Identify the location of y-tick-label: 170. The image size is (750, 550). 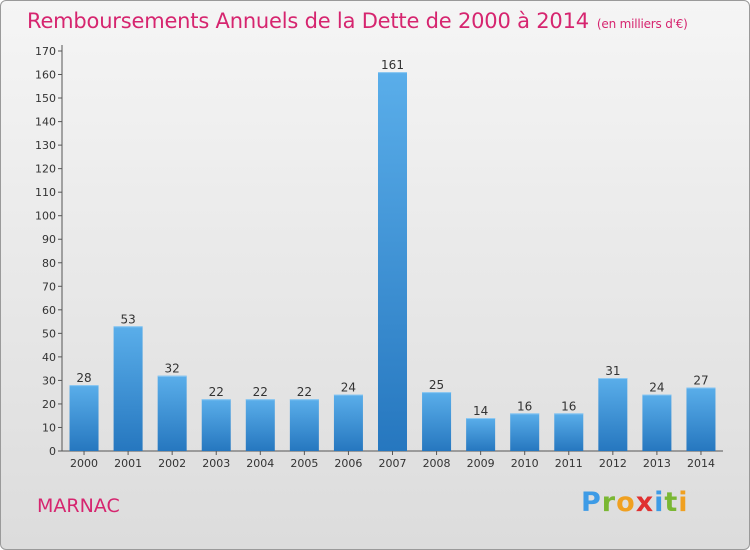
(45, 51).